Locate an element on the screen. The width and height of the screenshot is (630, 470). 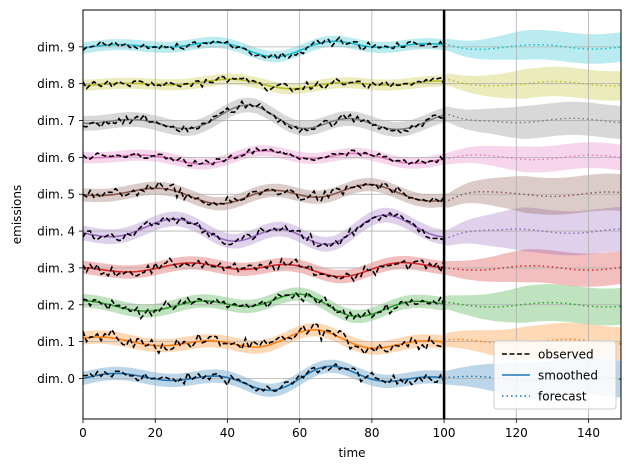
legend-smoothed-label: smoothed is located at coordinates (568, 376).